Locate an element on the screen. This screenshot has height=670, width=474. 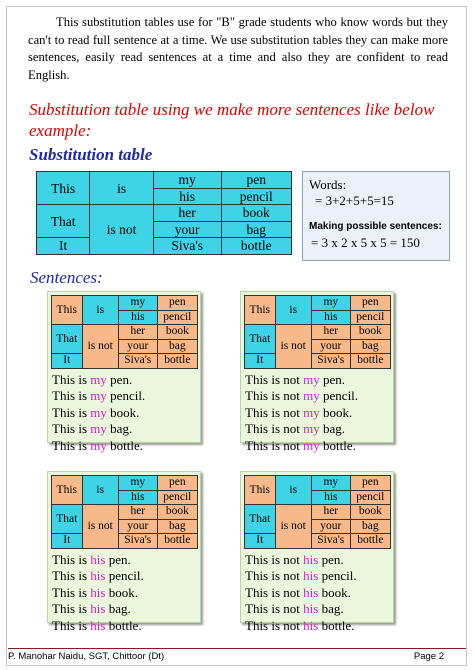
sentence-line: This is not my pencil. is located at coordinates (301, 396).